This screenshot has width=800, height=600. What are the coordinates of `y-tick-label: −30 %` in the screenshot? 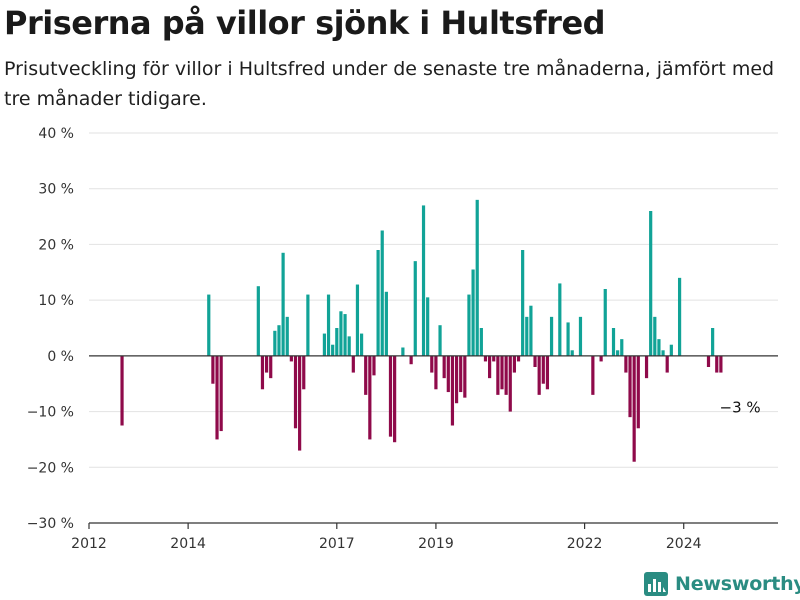 It's located at (50, 524).